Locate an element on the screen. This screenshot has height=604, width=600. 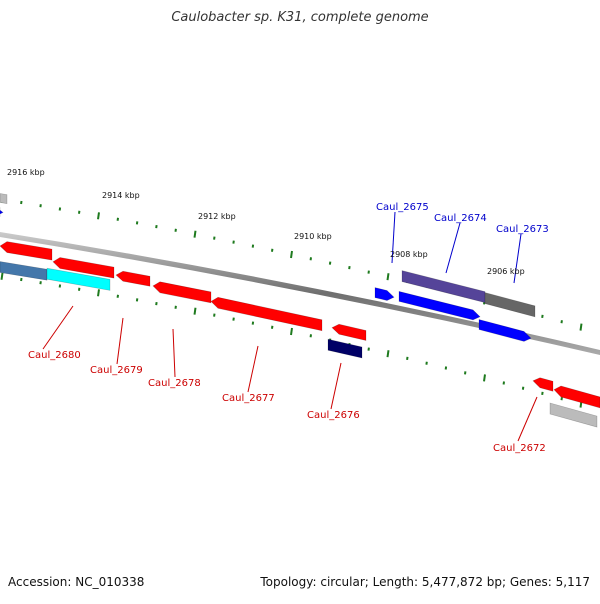
gene-edge-upper is located at coordinates (4, 198).